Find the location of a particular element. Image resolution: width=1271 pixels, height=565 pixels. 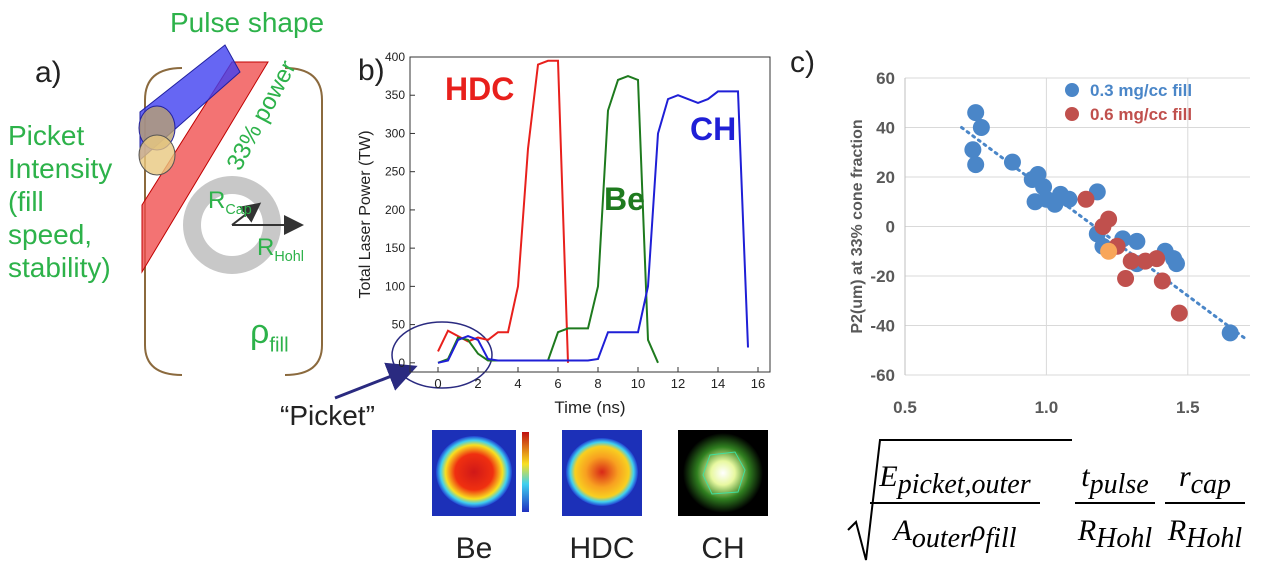

formula-symbol: E is located at coordinates (887, 476).